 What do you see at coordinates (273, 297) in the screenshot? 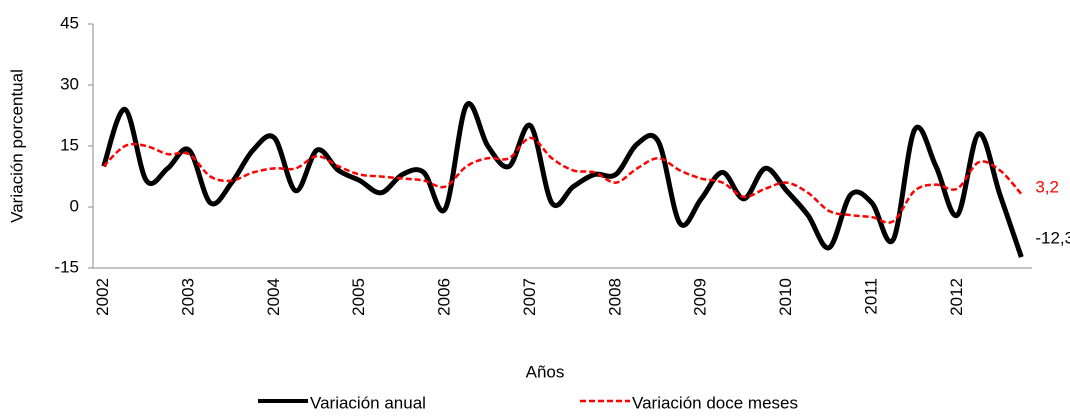
I see `x-tick-label: 2004` at bounding box center [273, 297].